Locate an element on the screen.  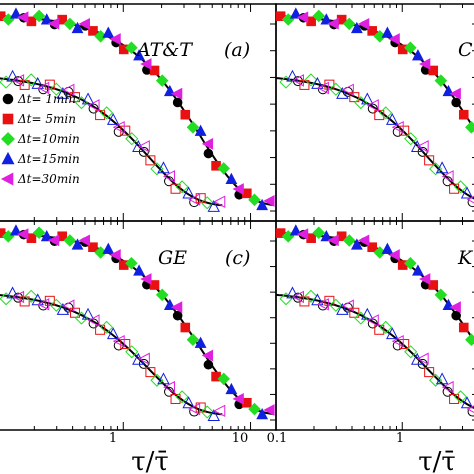
x-axis-label-c: τ/τ̄ is located at coordinates (150, 460).